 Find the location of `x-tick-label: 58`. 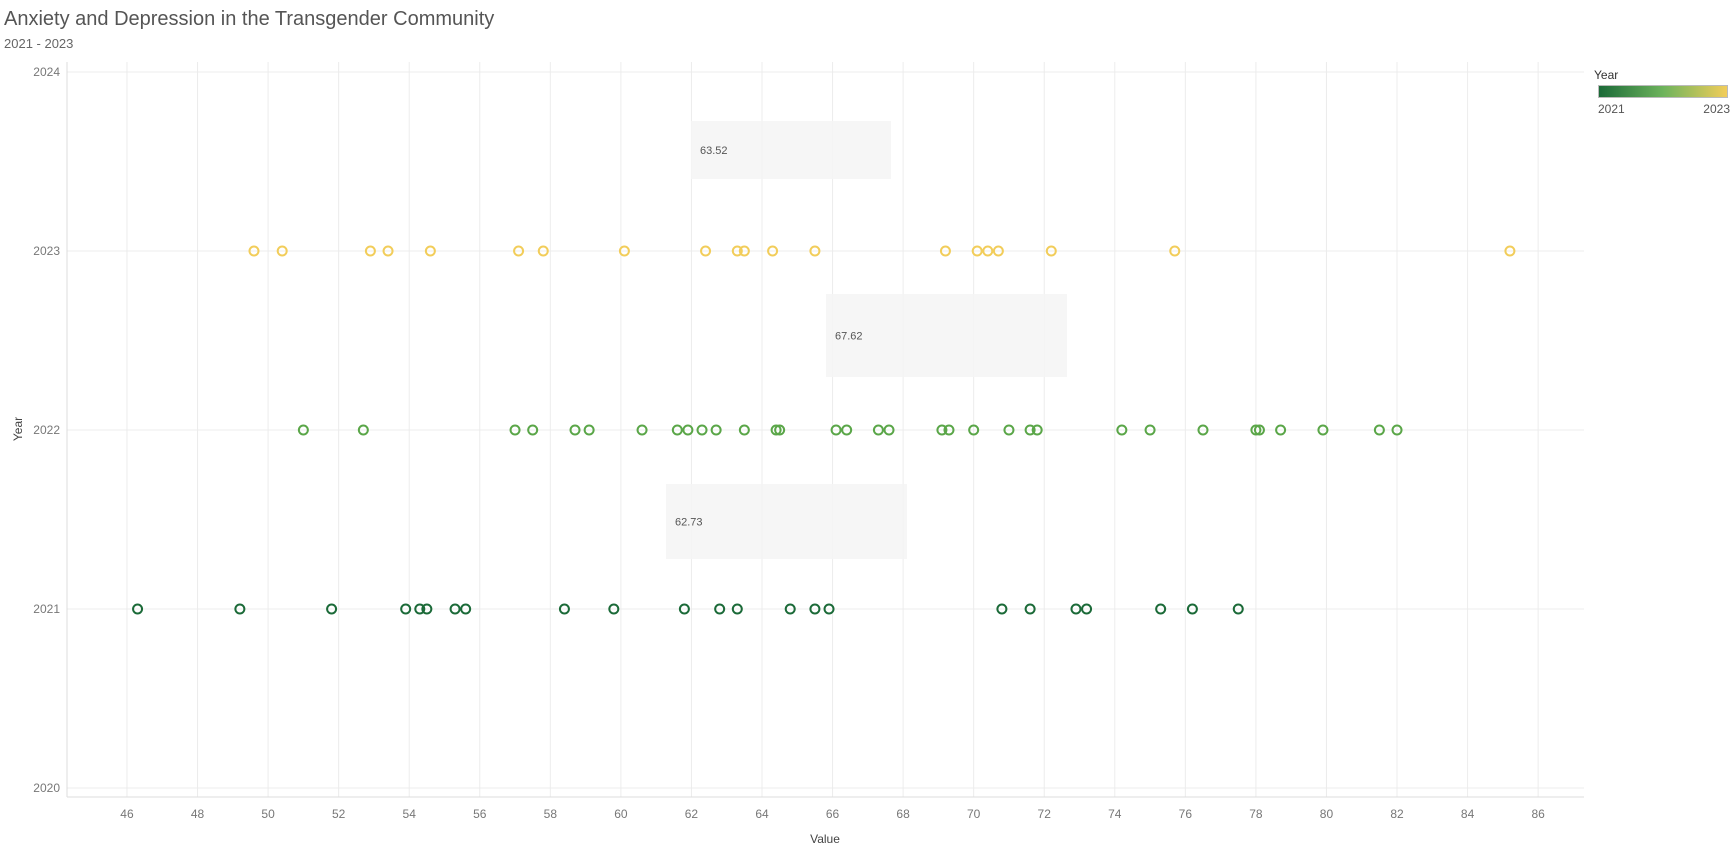

x-tick-label: 58 is located at coordinates (551, 814).